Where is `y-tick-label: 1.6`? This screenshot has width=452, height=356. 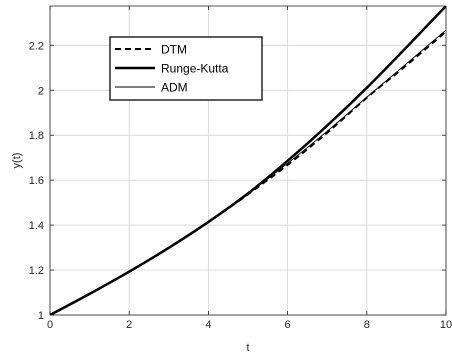 y-tick-label: 1.6 is located at coordinates (36, 181).